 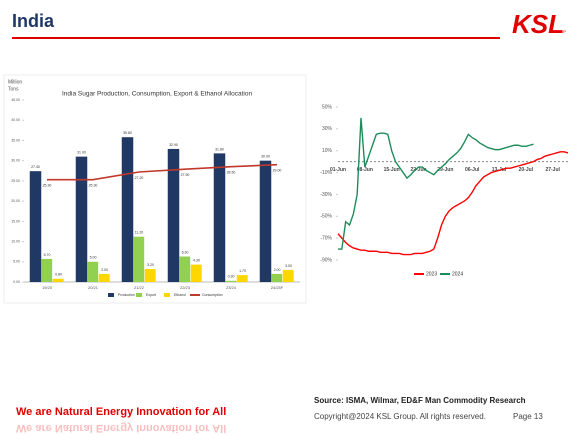 What do you see at coordinates (288, 266) in the screenshot?
I see `data-label: 3.00` at bounding box center [288, 266].